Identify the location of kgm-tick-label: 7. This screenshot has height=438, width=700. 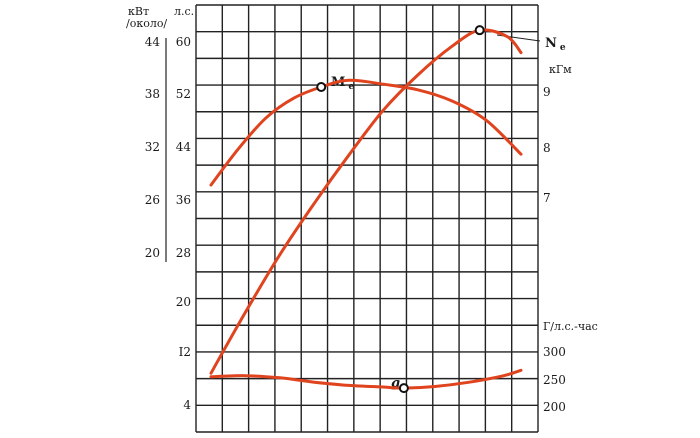
(547, 198).